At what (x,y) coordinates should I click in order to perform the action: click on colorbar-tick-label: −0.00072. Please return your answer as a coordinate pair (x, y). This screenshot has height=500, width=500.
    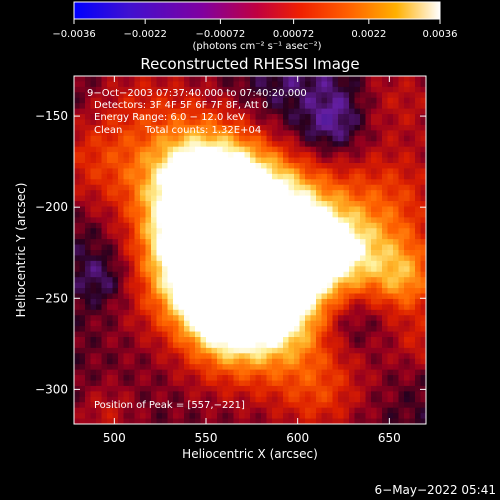
    Looking at the image, I should click on (221, 34).